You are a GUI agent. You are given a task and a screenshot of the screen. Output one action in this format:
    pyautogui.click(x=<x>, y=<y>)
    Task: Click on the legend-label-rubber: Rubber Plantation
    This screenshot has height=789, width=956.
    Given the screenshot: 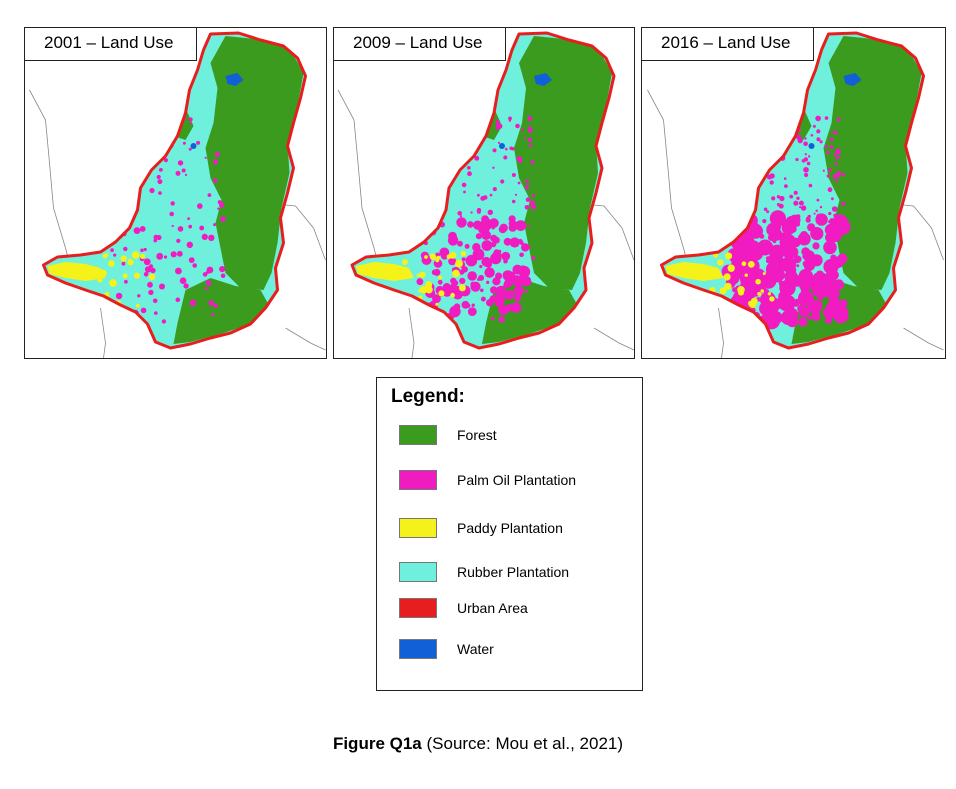 What is the action you would take?
    pyautogui.click(x=513, y=572)
    